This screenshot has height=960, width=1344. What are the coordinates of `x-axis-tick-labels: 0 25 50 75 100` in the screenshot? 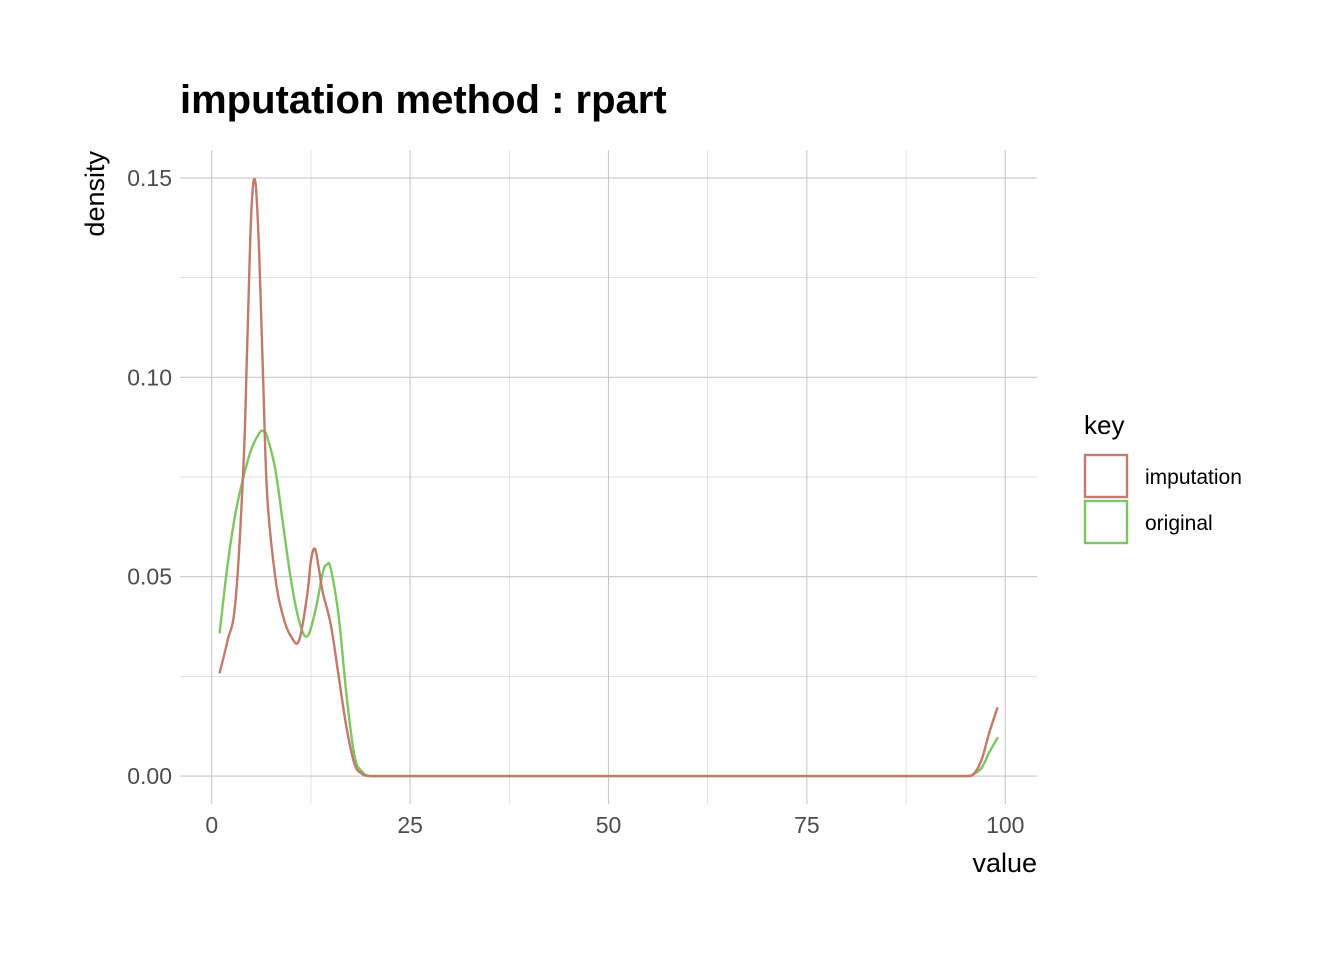 It's located at (614, 825).